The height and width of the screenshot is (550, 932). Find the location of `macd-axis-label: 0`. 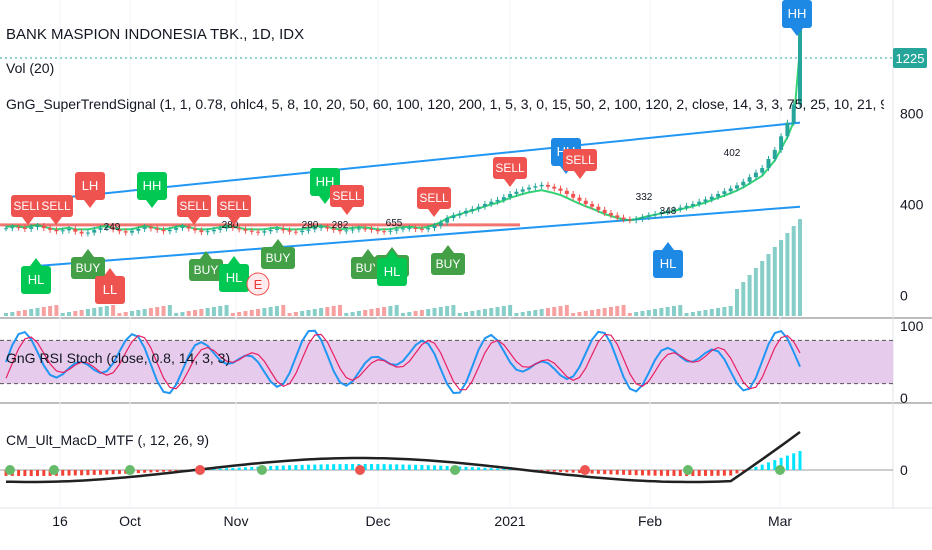

macd-axis-label: 0 is located at coordinates (904, 470).